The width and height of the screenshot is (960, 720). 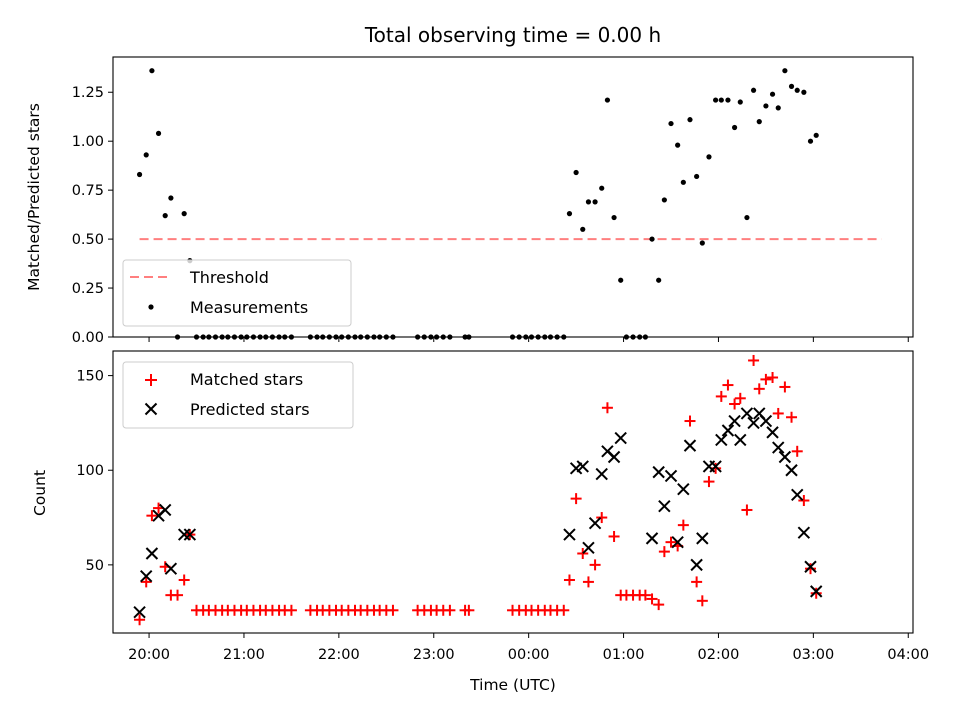 I want to click on top-y-tick-label: 0.75, so click(x=88, y=191).